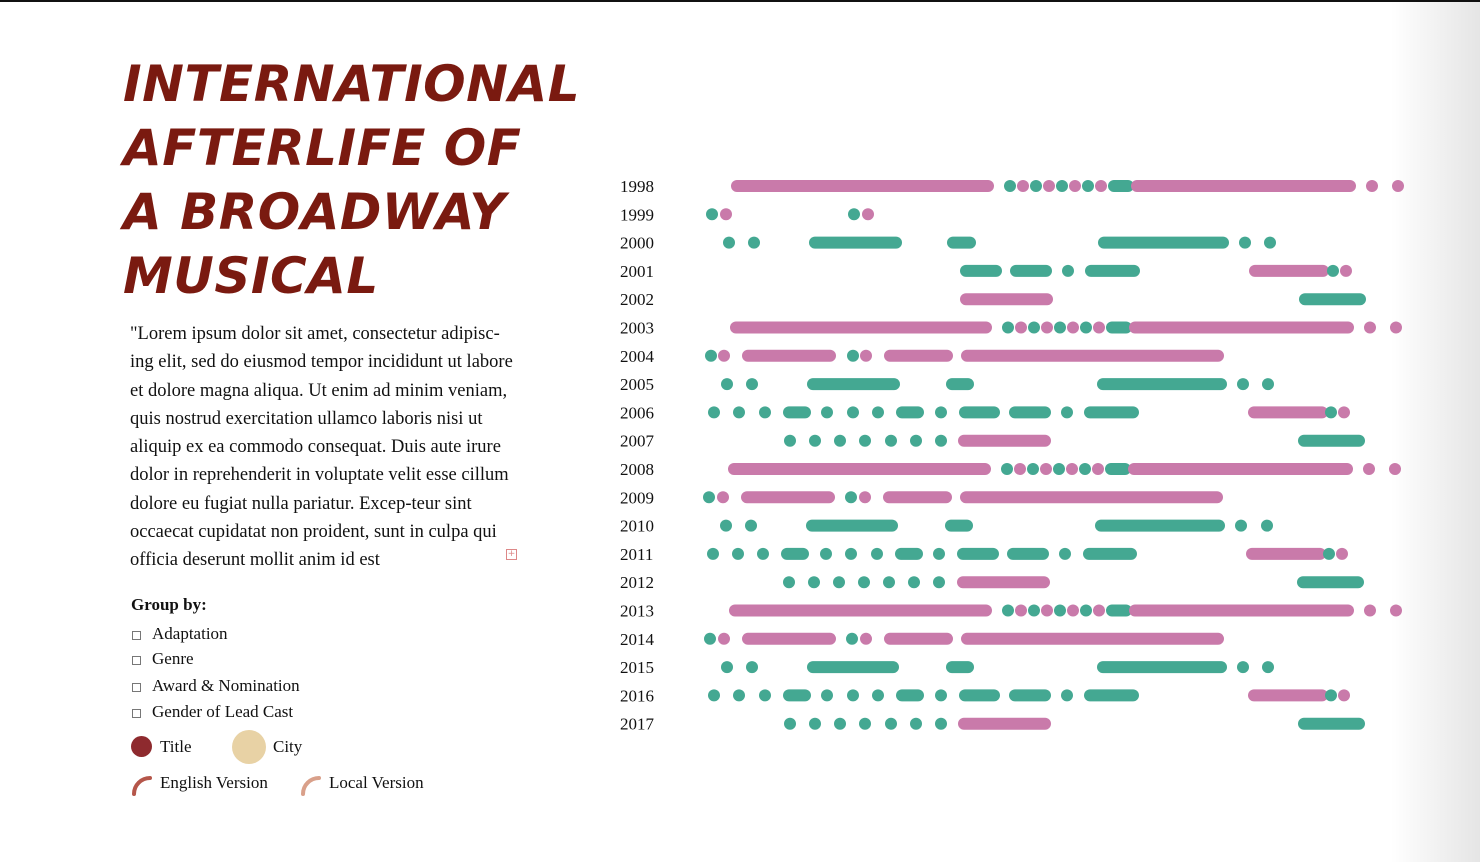  What do you see at coordinates (637, 667) in the screenshot?
I see `year-tick-label: 2015` at bounding box center [637, 667].